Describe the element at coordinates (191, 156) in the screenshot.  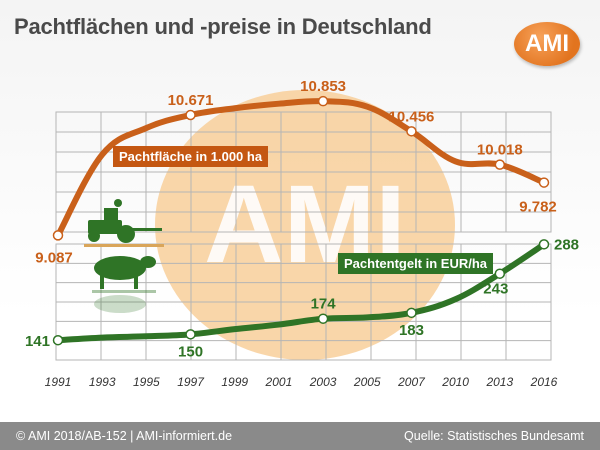
I see `series-label-area: Pachtfläche in 1.000 ha` at that location.